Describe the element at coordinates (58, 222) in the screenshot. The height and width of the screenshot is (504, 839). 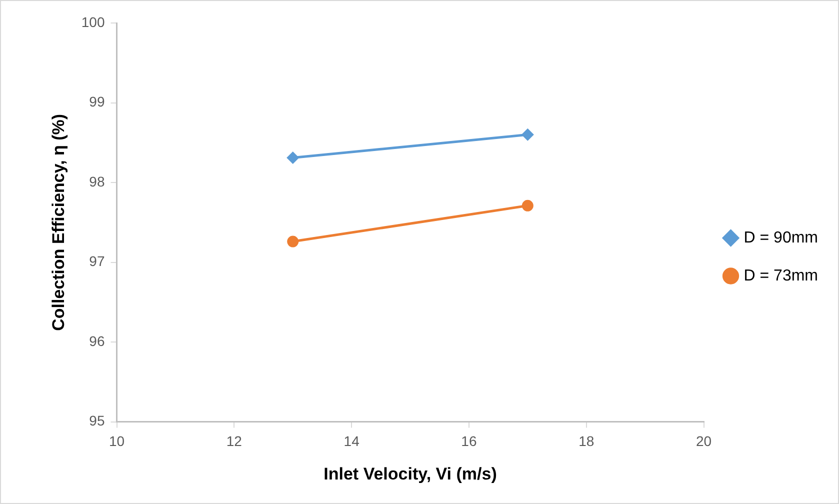
I see `y-axis-title: Collection Efficiency, η (%)` at that location.